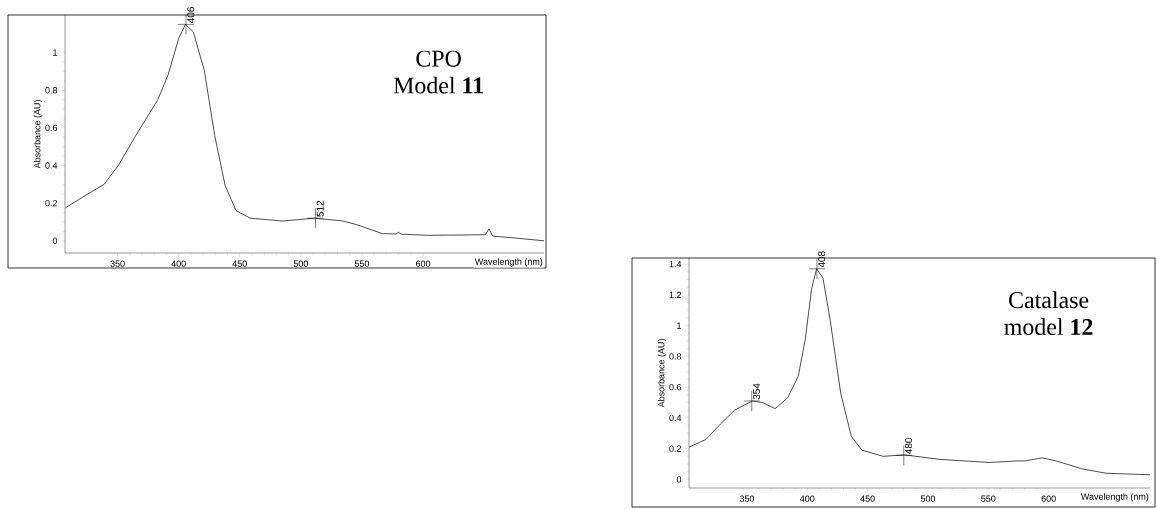 The width and height of the screenshot is (1157, 509). I want to click on annotation: 480, so click(909, 445).